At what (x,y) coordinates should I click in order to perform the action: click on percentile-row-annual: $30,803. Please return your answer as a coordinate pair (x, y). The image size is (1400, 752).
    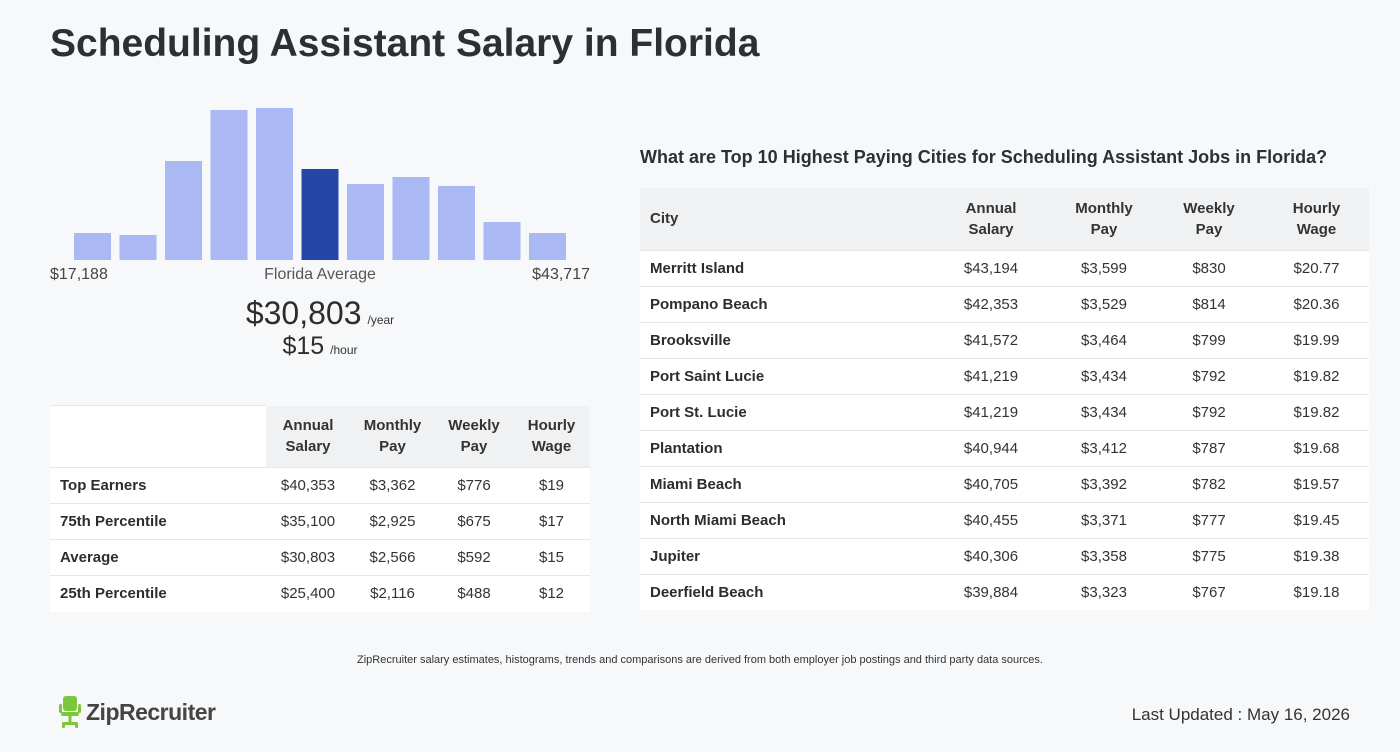
    Looking at the image, I should click on (308, 557).